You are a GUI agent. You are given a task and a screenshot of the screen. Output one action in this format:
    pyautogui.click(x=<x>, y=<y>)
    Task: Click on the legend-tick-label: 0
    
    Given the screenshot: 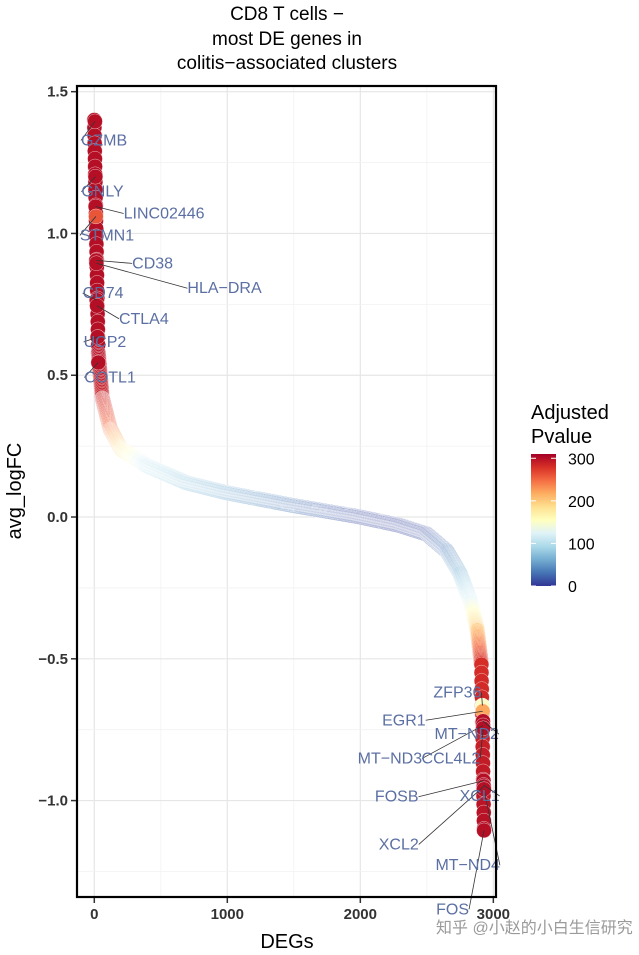 What is the action you would take?
    pyautogui.click(x=572, y=587)
    